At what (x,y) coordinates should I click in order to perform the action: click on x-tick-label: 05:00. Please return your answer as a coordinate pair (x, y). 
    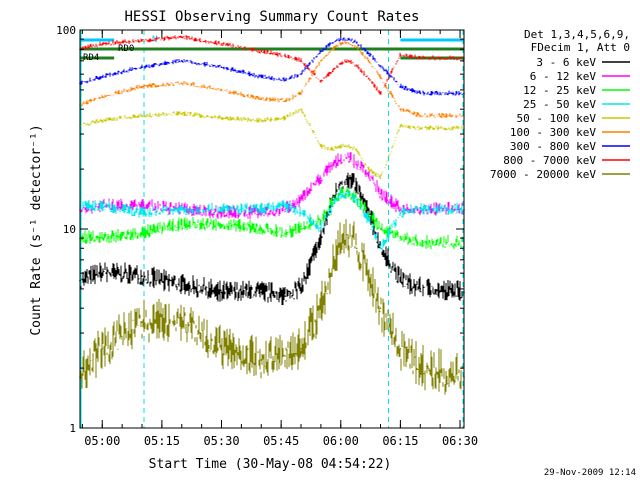
    Looking at the image, I should click on (102, 441).